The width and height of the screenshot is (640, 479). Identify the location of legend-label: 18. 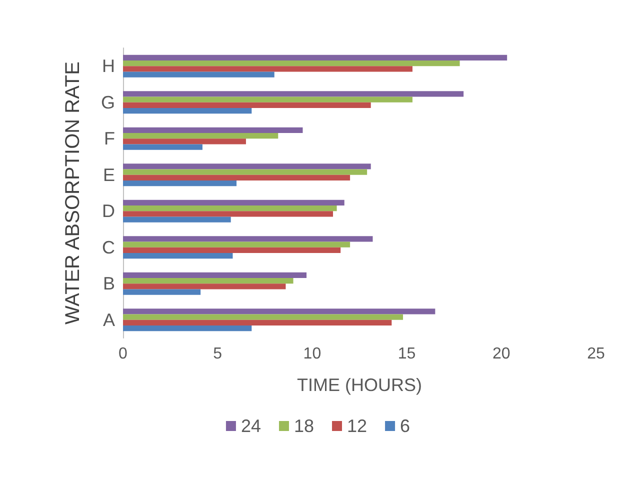
(304, 426).